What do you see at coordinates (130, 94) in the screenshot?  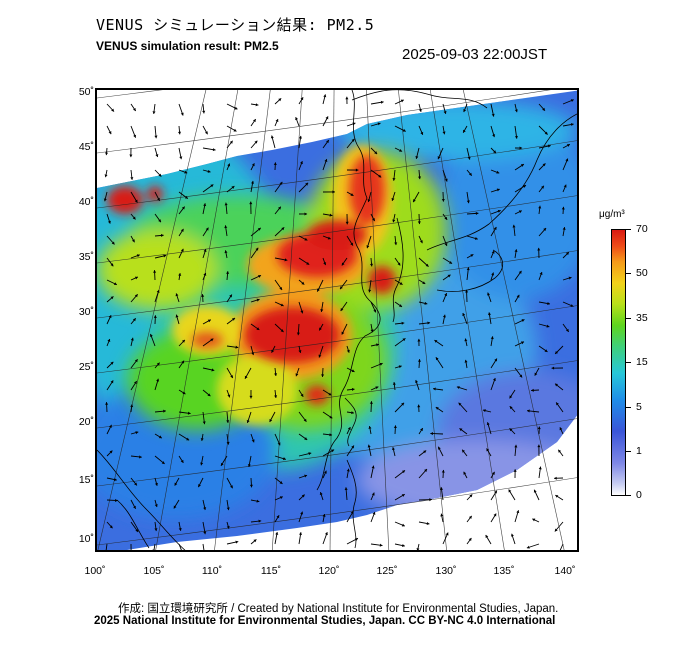 I see `latitude-line` at bounding box center [130, 94].